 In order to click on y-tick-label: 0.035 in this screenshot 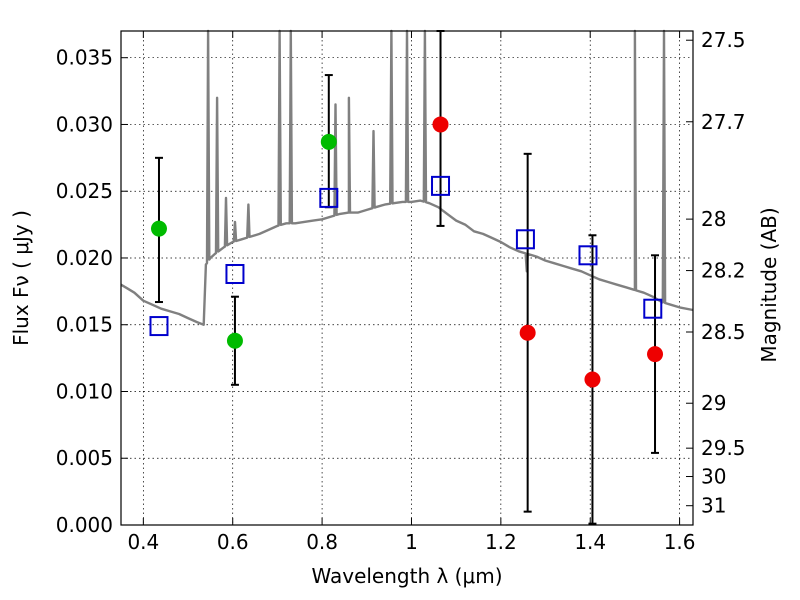, I will do `click(84, 58)`.